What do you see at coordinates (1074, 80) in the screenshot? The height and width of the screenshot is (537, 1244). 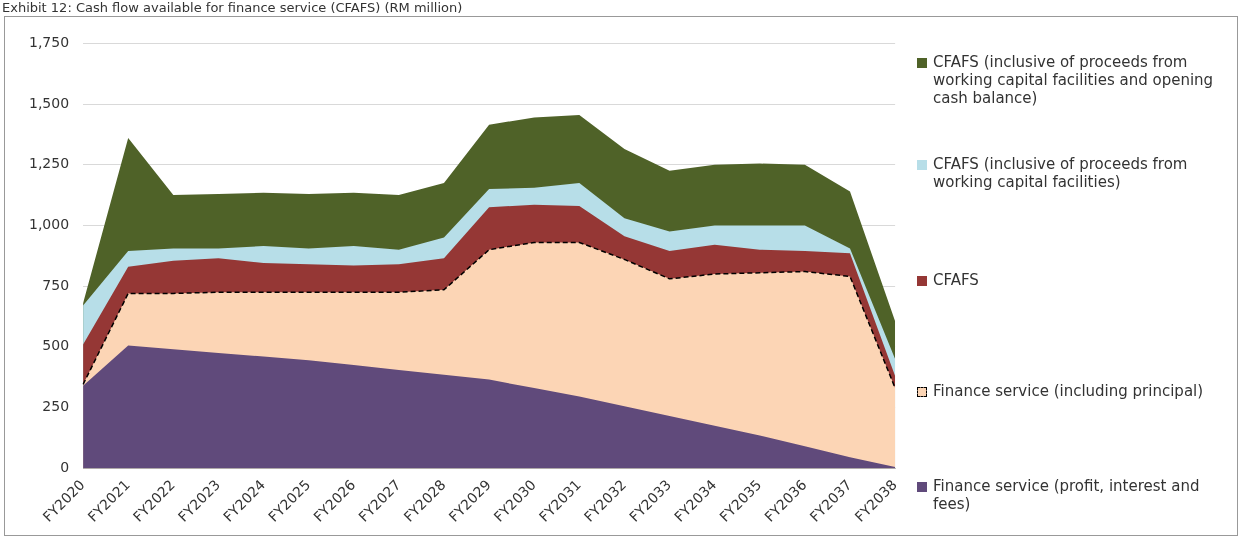 I see `legend-label: CFAFS (inclusive of proceeds from working capital facilities and opening cash balance)` at bounding box center [1074, 80].